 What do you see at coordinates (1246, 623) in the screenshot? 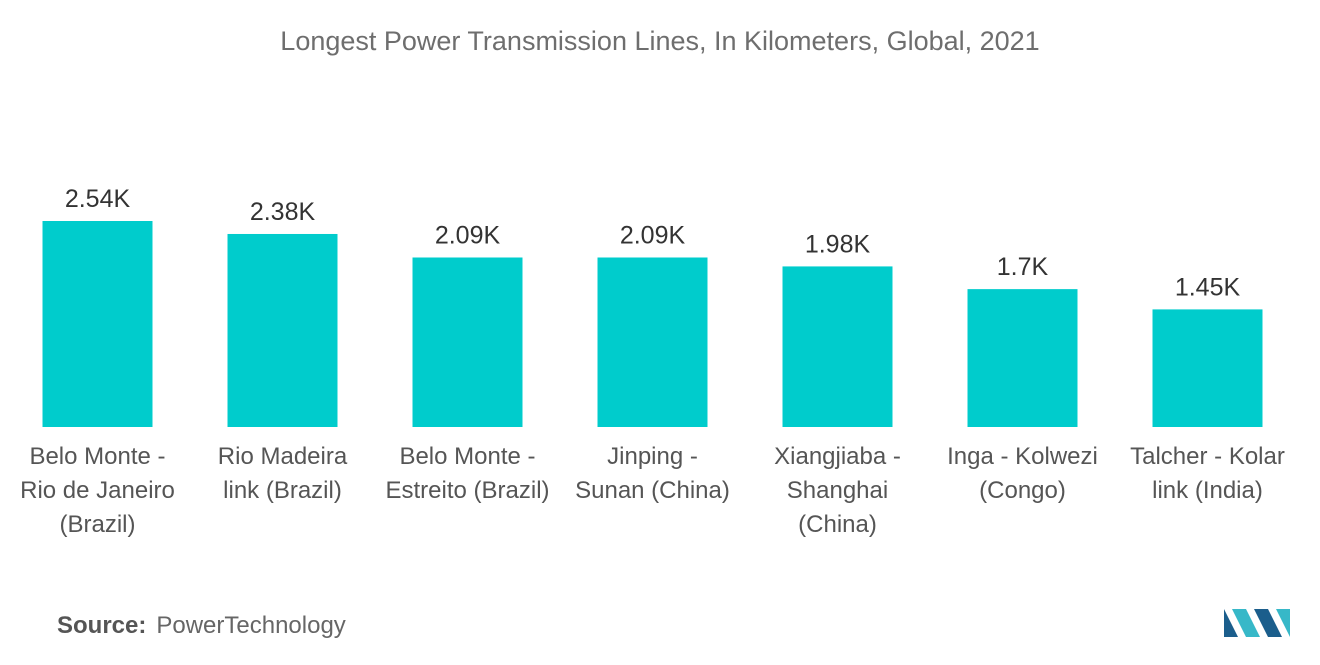
I see `logo-mid-shape` at bounding box center [1246, 623].